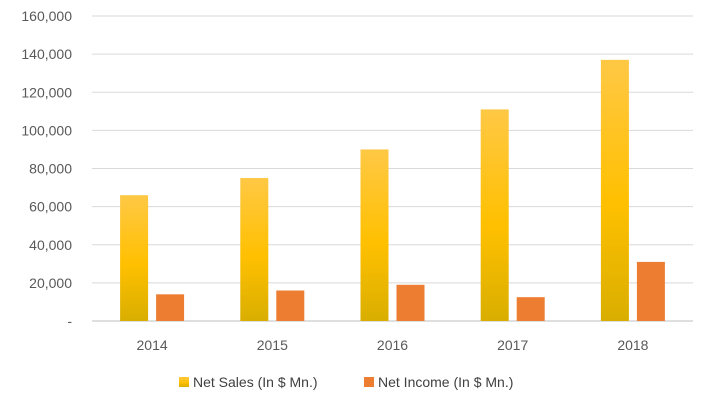  What do you see at coordinates (290, 305) in the screenshot?
I see `net-income-bar-2015` at bounding box center [290, 305].